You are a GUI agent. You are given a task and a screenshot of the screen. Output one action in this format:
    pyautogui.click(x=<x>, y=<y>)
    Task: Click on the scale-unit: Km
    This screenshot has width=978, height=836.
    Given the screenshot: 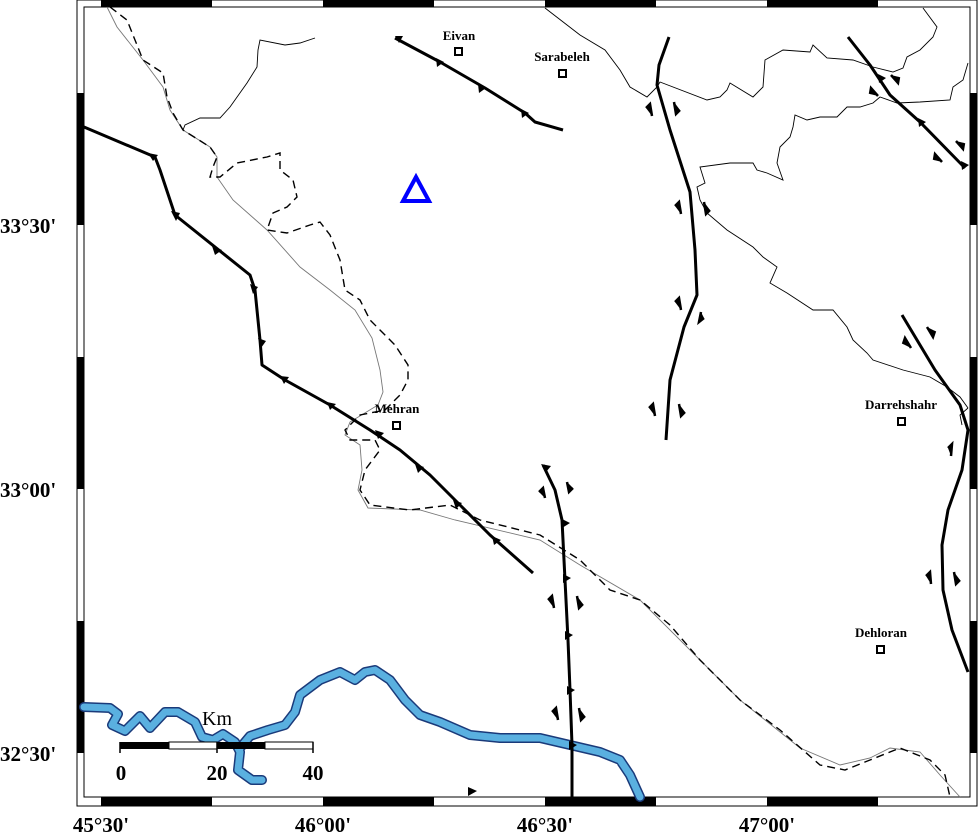 What is the action you would take?
    pyautogui.click(x=217, y=719)
    